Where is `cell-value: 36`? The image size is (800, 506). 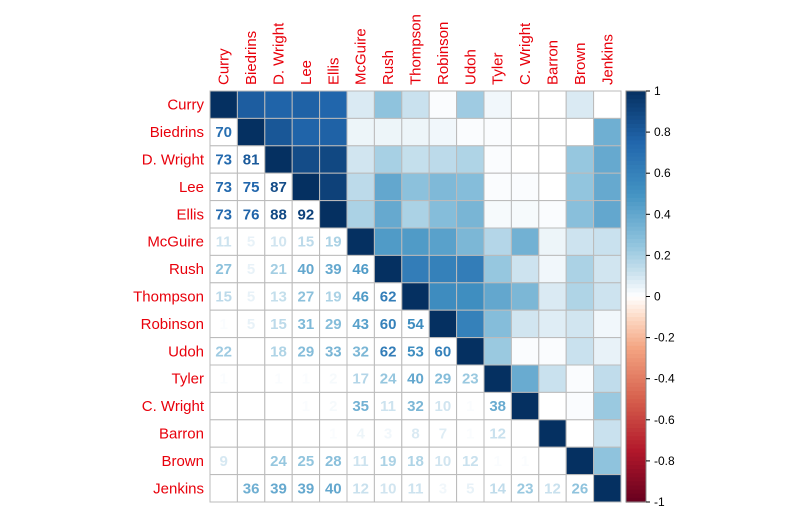 cell-value: 36 is located at coordinates (251, 488).